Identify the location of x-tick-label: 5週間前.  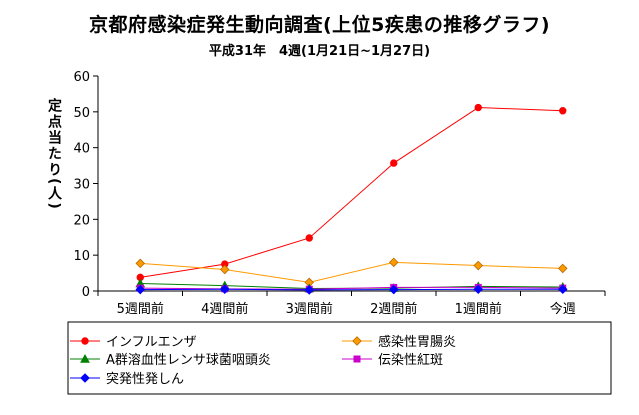
(140, 309).